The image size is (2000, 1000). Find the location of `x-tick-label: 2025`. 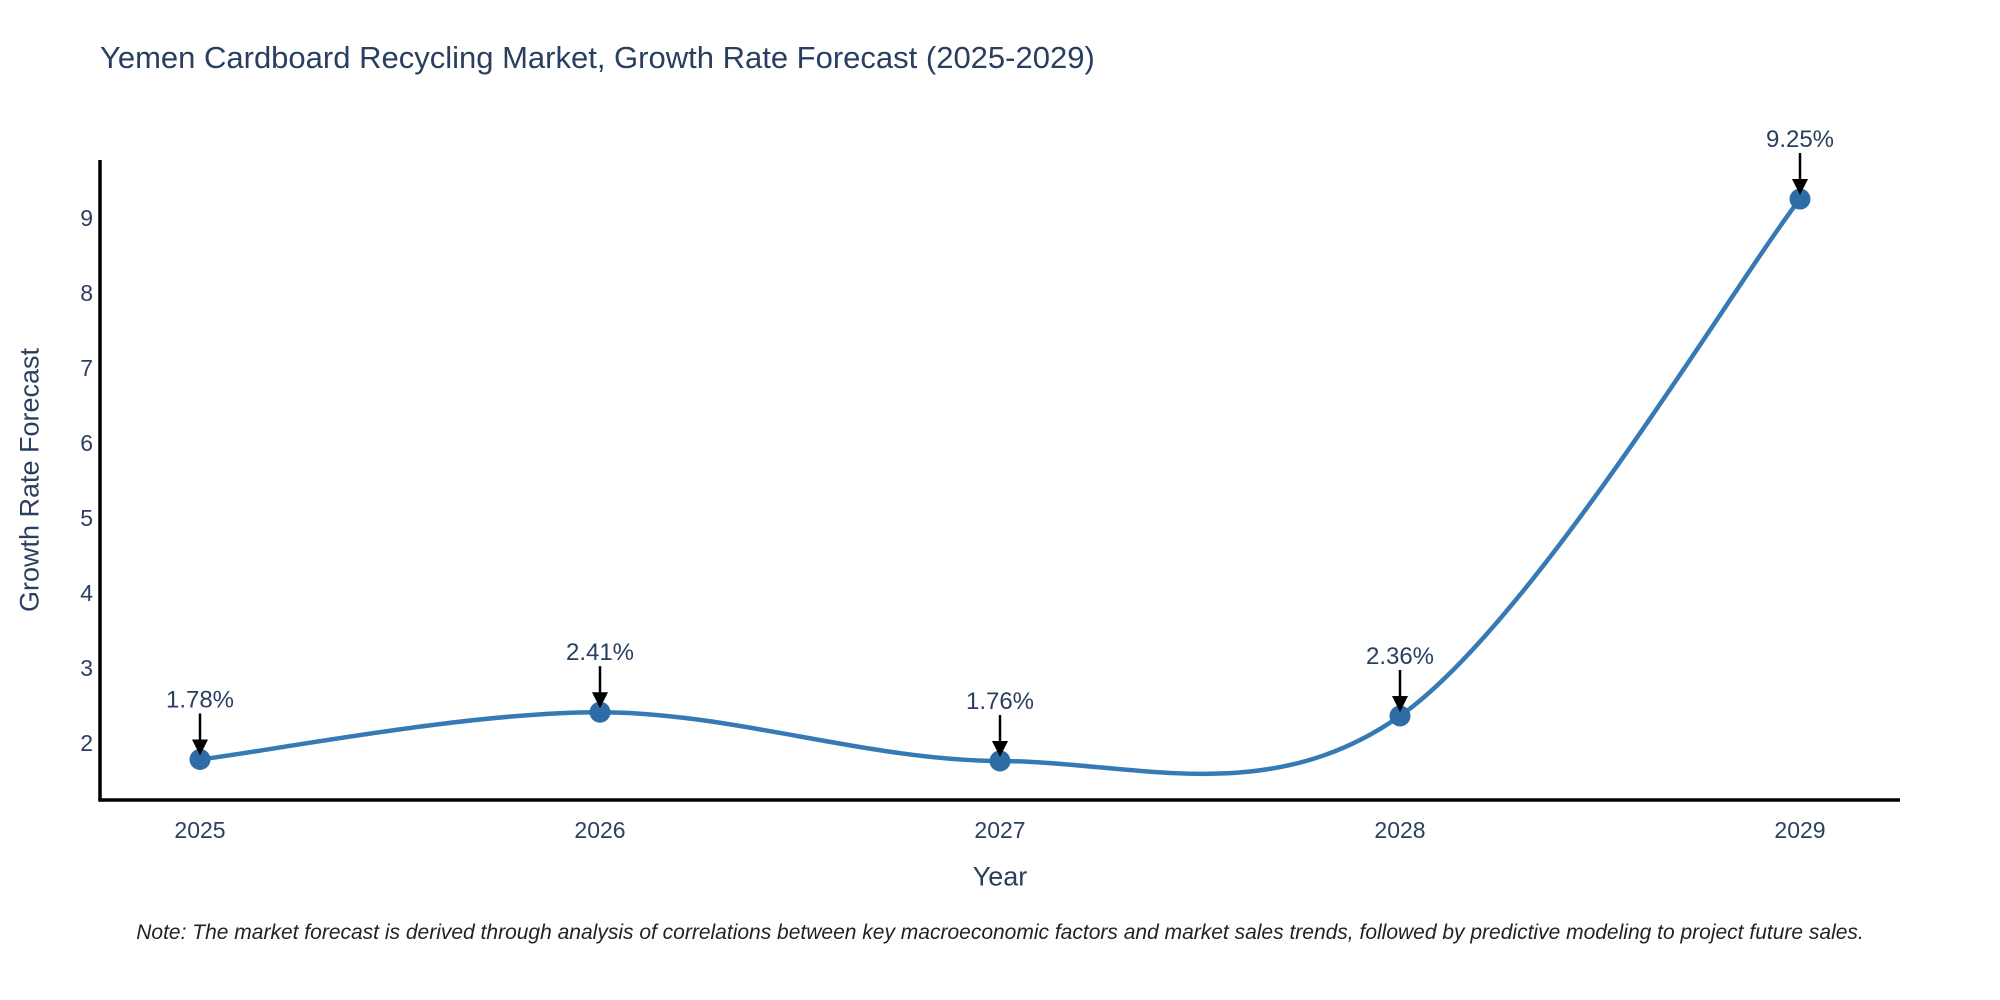

x-tick-label: 2025 is located at coordinates (199, 830).